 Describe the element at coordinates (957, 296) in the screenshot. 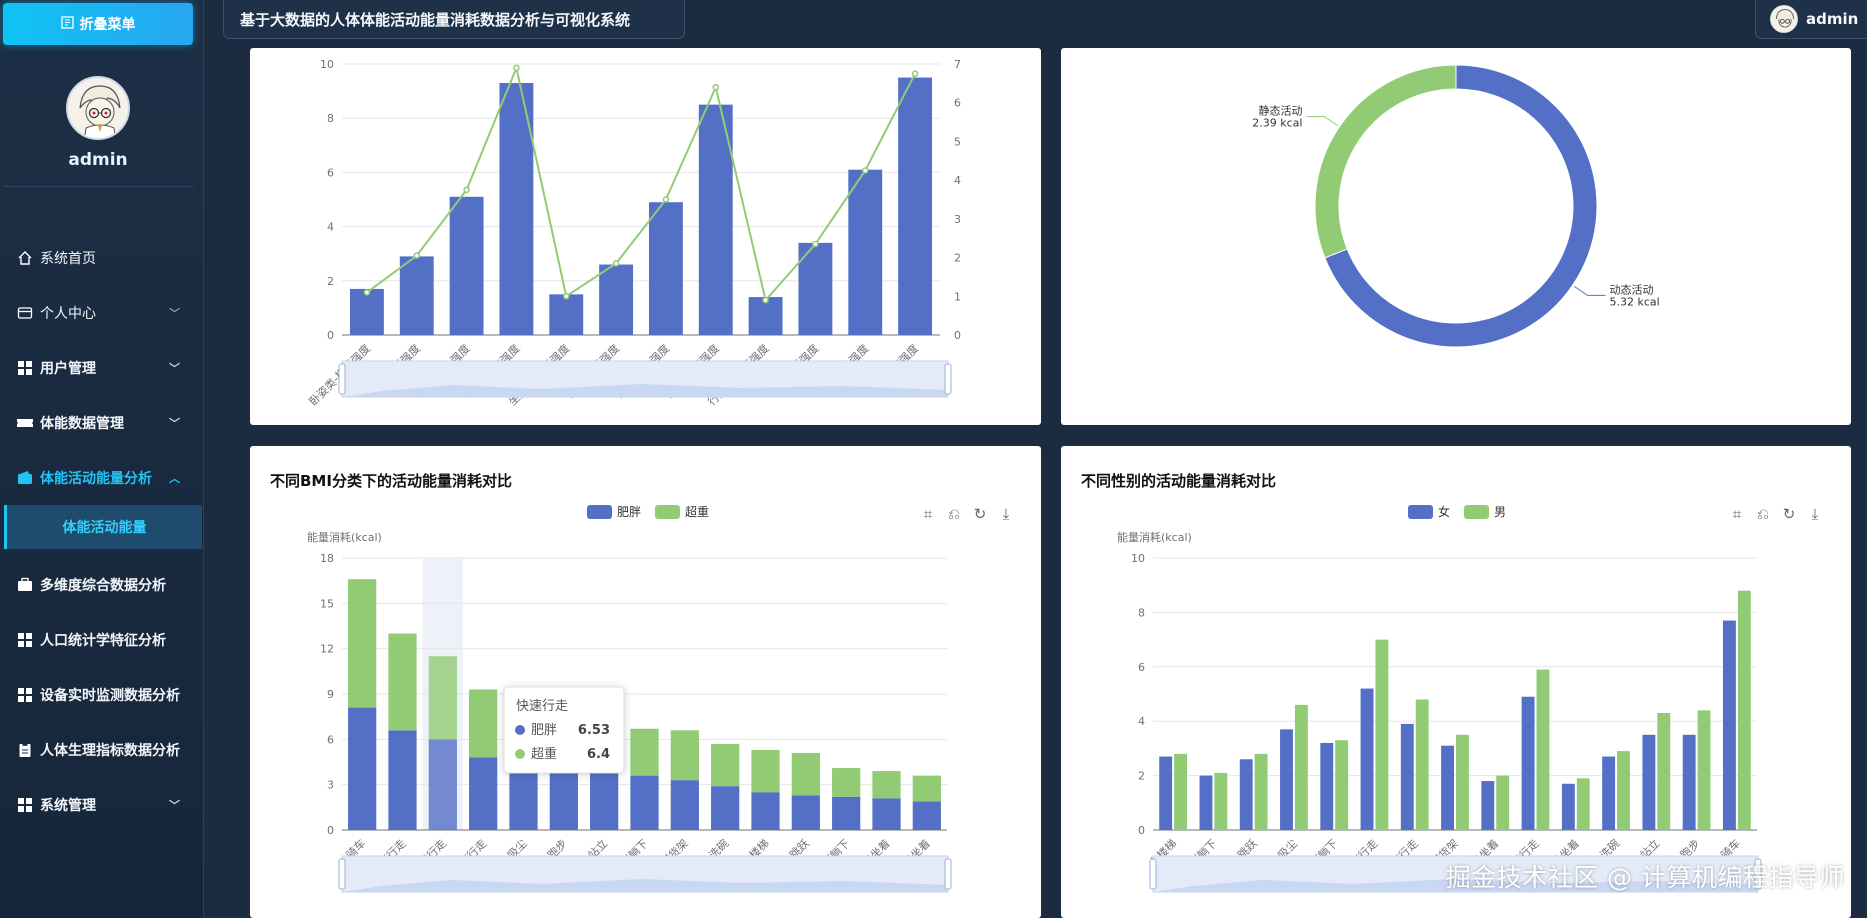

I see `y2-tick-label: 1` at that location.